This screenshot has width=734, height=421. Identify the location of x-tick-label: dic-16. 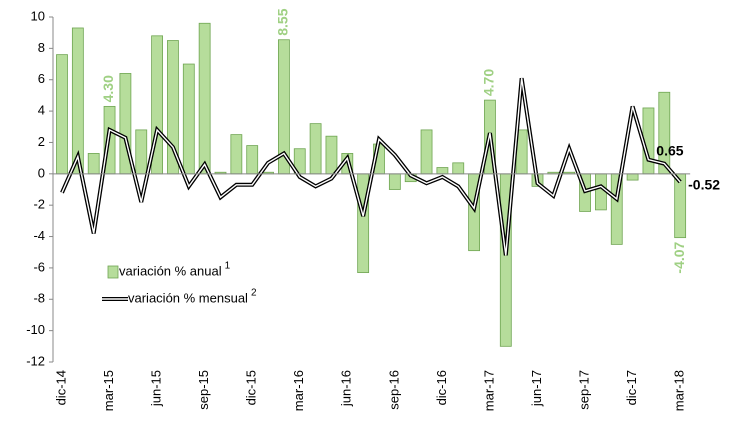
(441, 387).